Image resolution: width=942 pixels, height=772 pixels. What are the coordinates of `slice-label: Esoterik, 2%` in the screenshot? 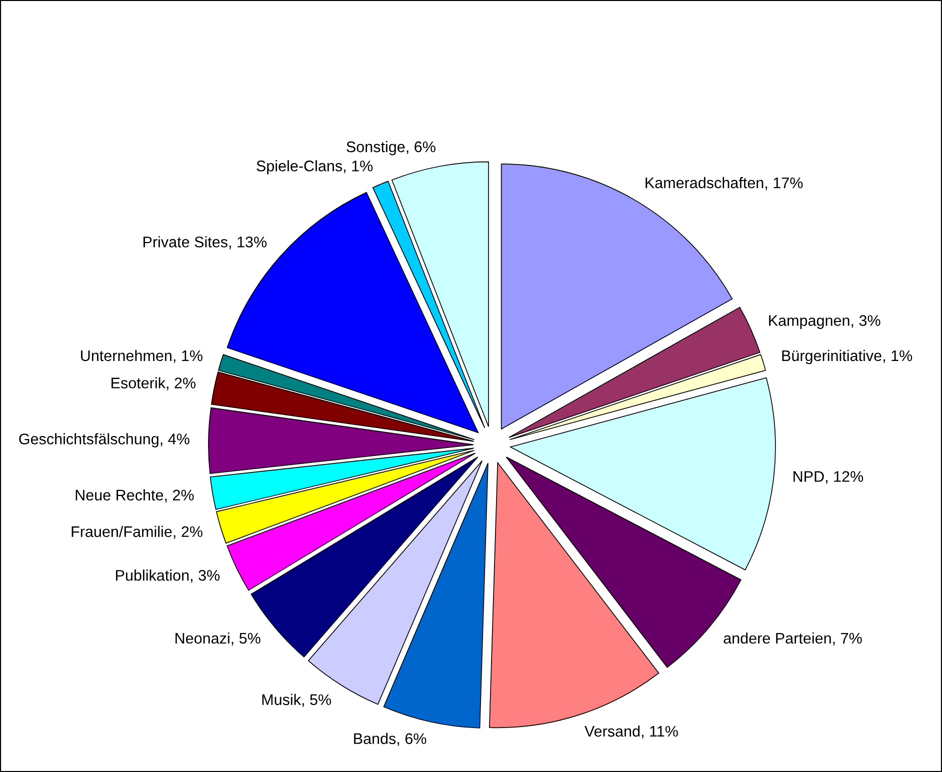 It's located at (154, 383).